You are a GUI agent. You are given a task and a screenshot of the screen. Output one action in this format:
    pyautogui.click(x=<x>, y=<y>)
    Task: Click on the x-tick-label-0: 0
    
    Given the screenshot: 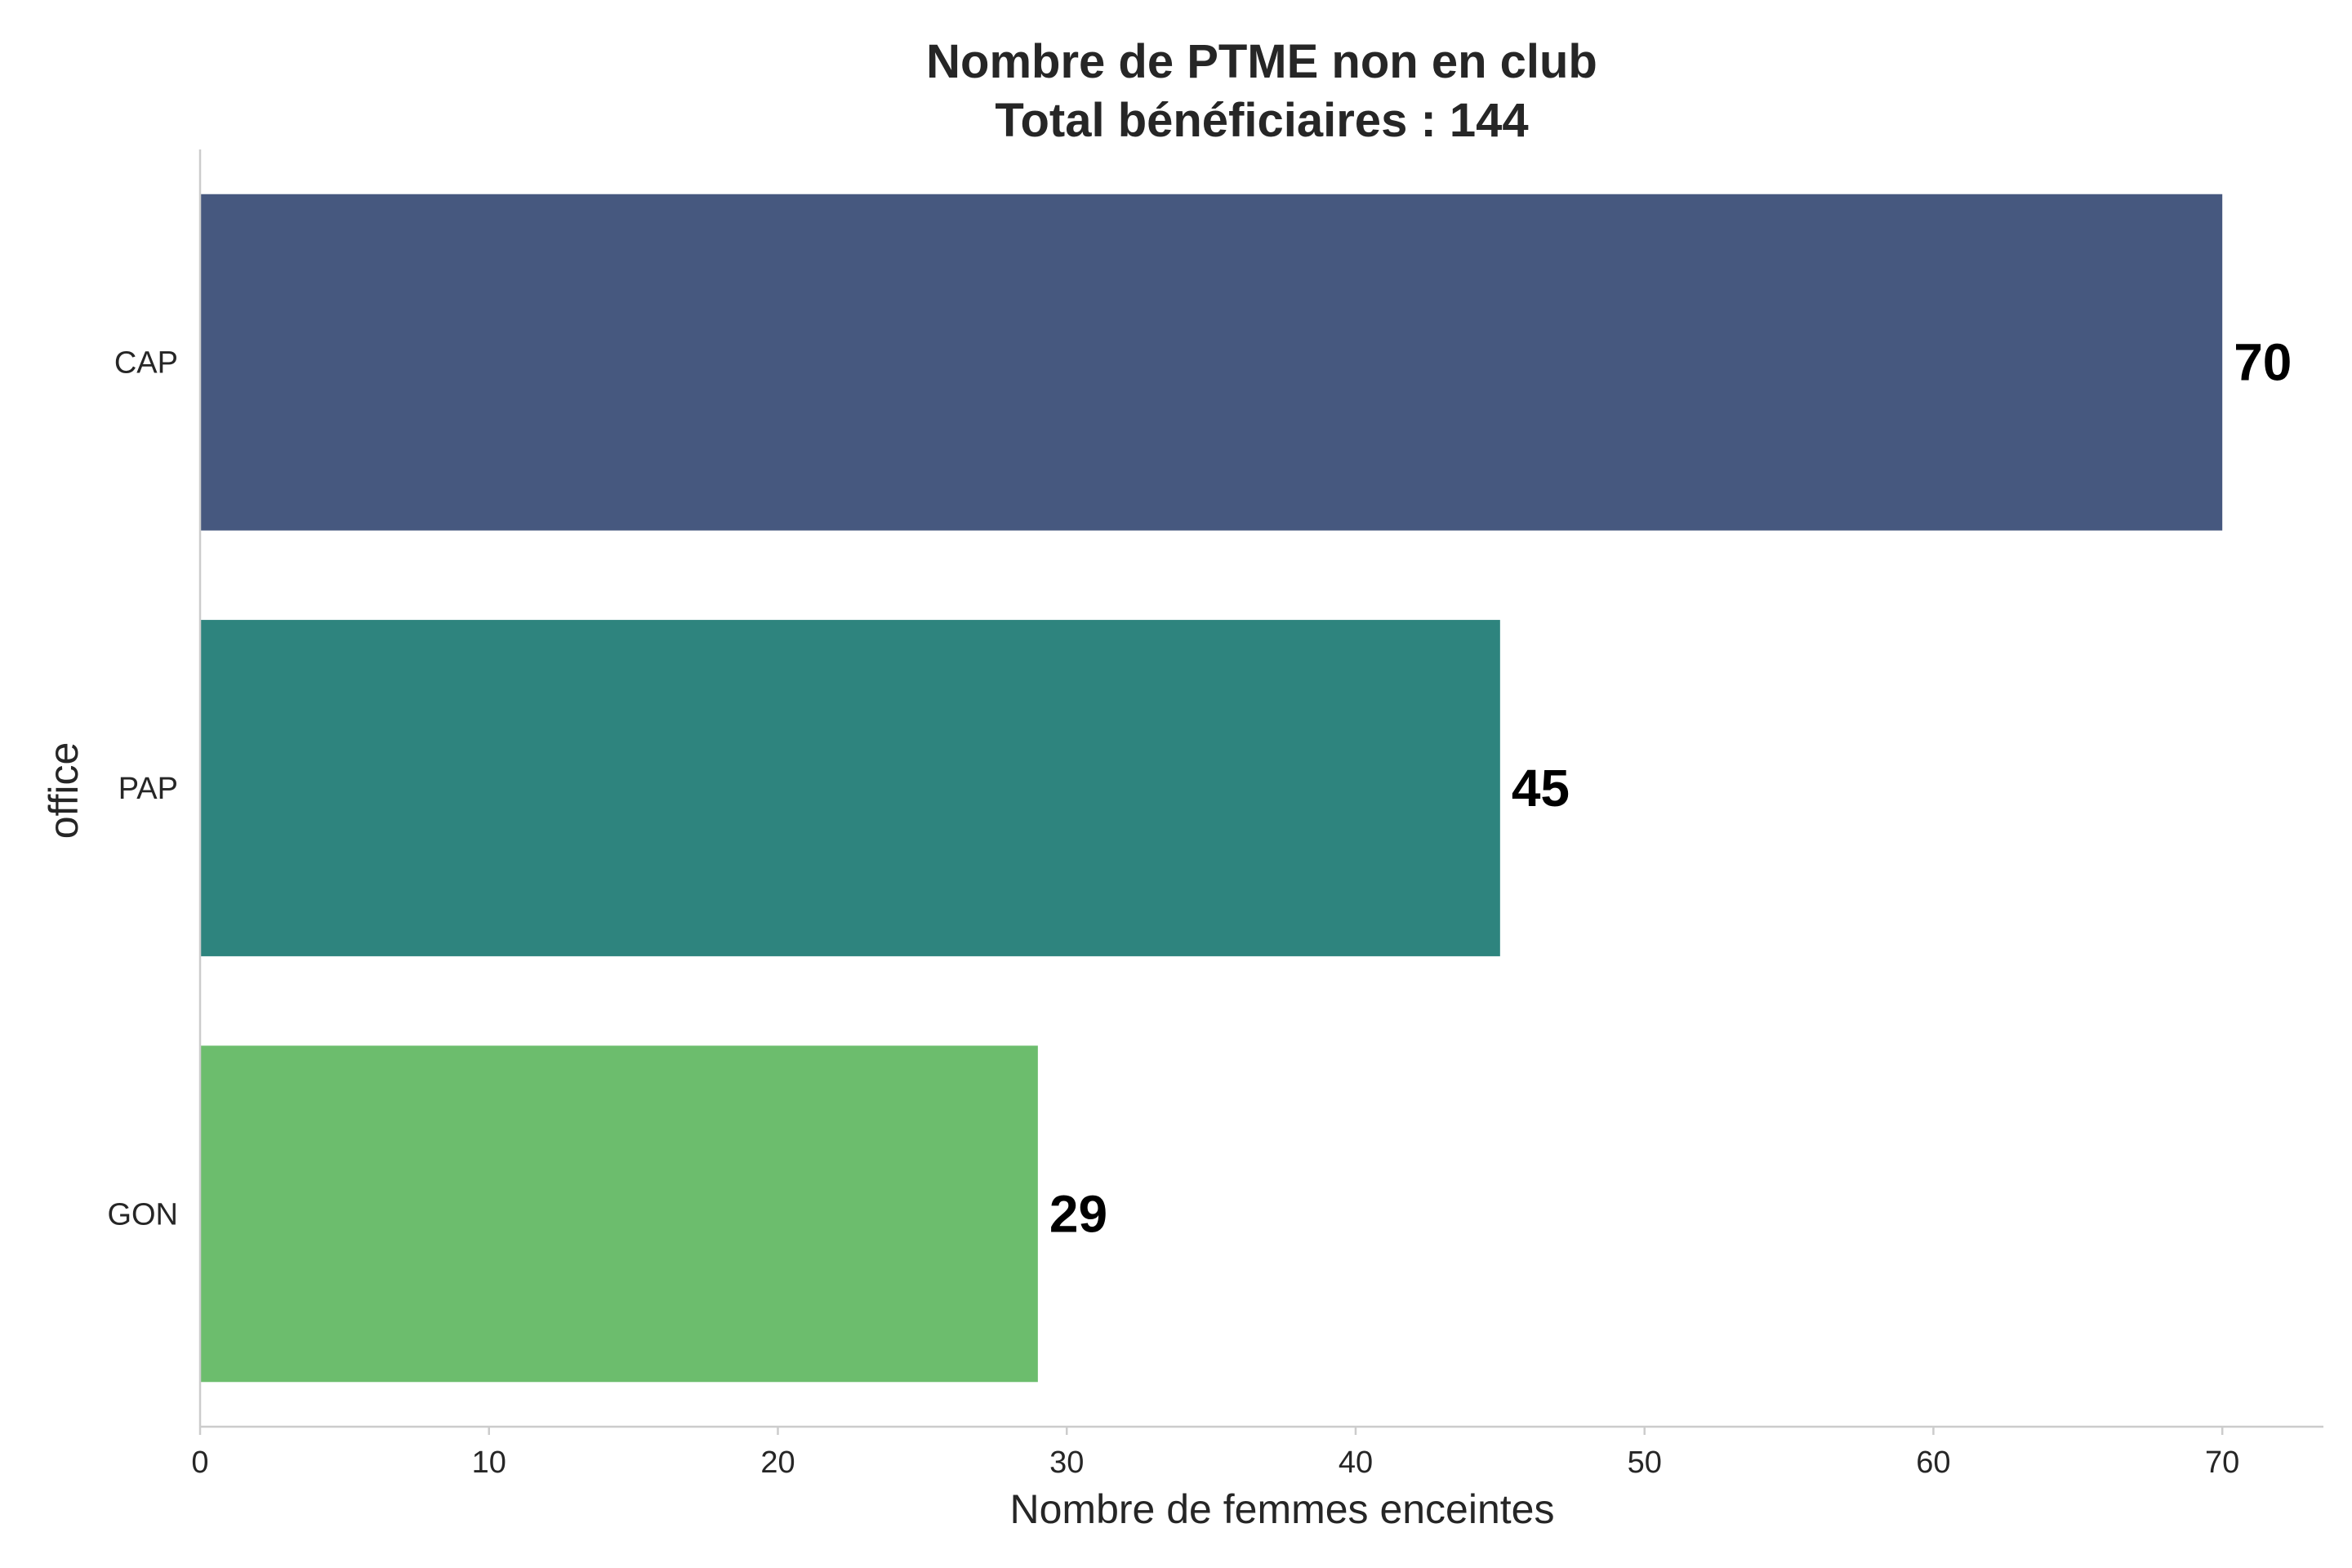 What is the action you would take?
    pyautogui.click(x=199, y=1463)
    